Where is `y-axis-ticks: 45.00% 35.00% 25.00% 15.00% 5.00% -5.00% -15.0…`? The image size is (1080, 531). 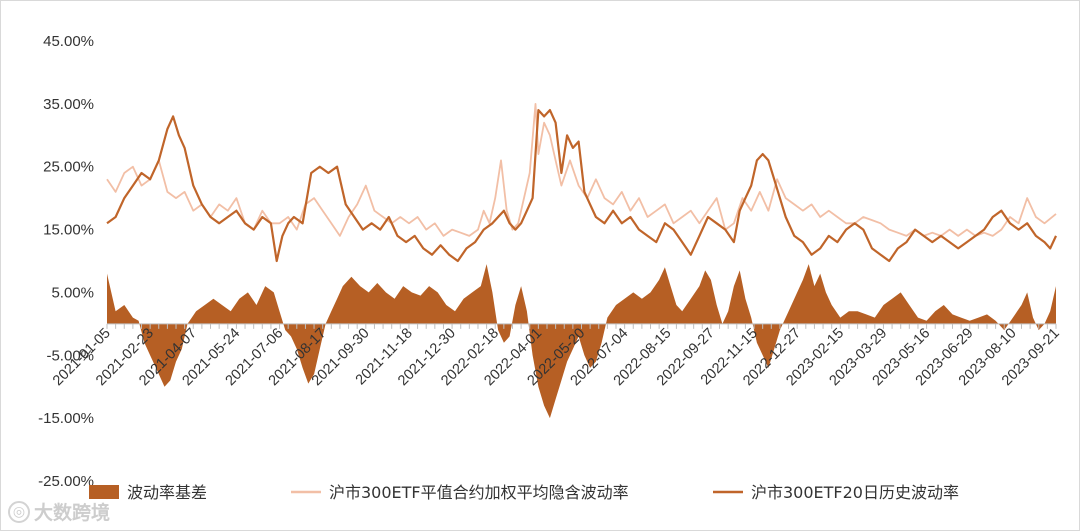 y-axis-ticks: 45.00% 35.00% 25.00% 15.00% 5.00% -5.00% -15.0… is located at coordinates (66, 261).